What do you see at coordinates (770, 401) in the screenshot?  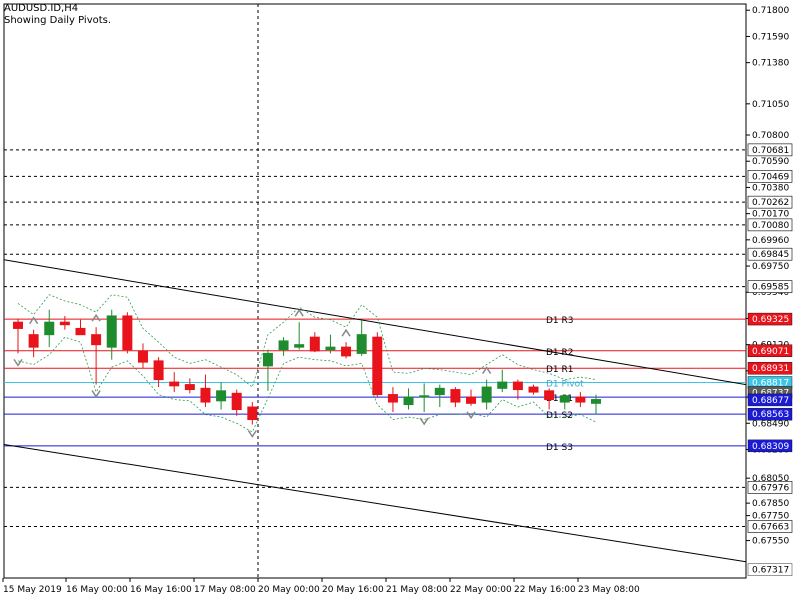 I see `pivot-price-label: 0.68677` at bounding box center [770, 401].